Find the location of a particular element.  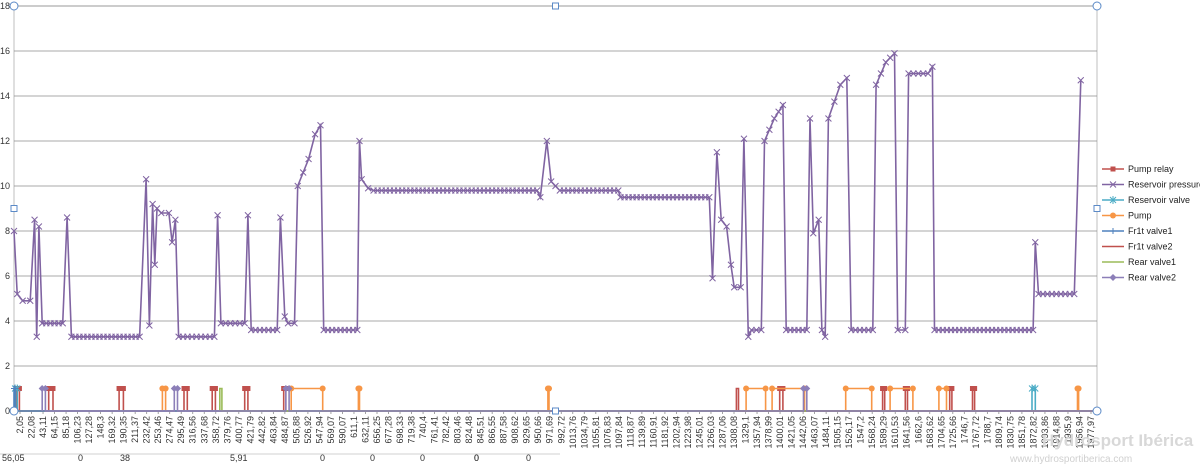

x-tick-label: 169,32 is located at coordinates (112, 430).